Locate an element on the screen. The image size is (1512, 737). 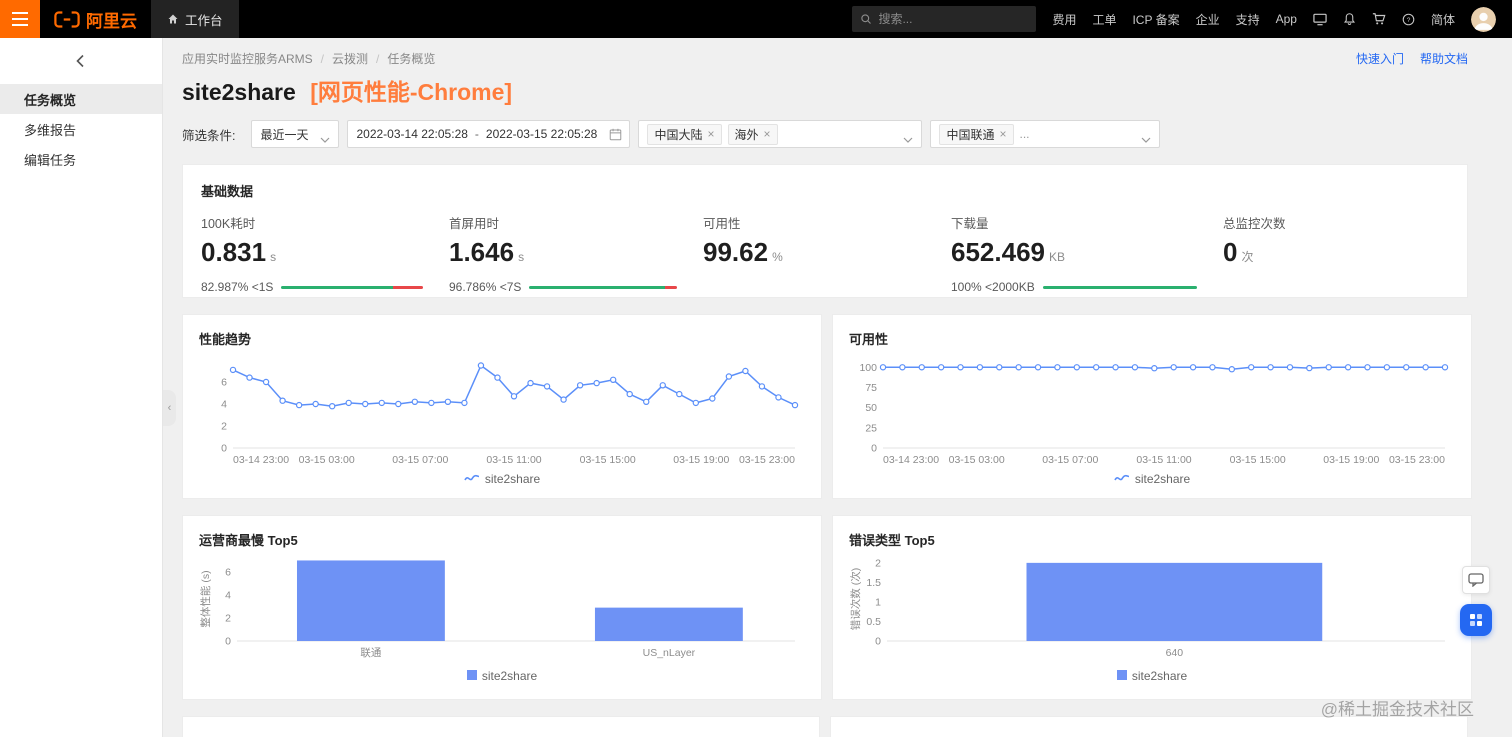
sidebar-item-task-overview: 任务概览 is located at coordinates (81, 99).